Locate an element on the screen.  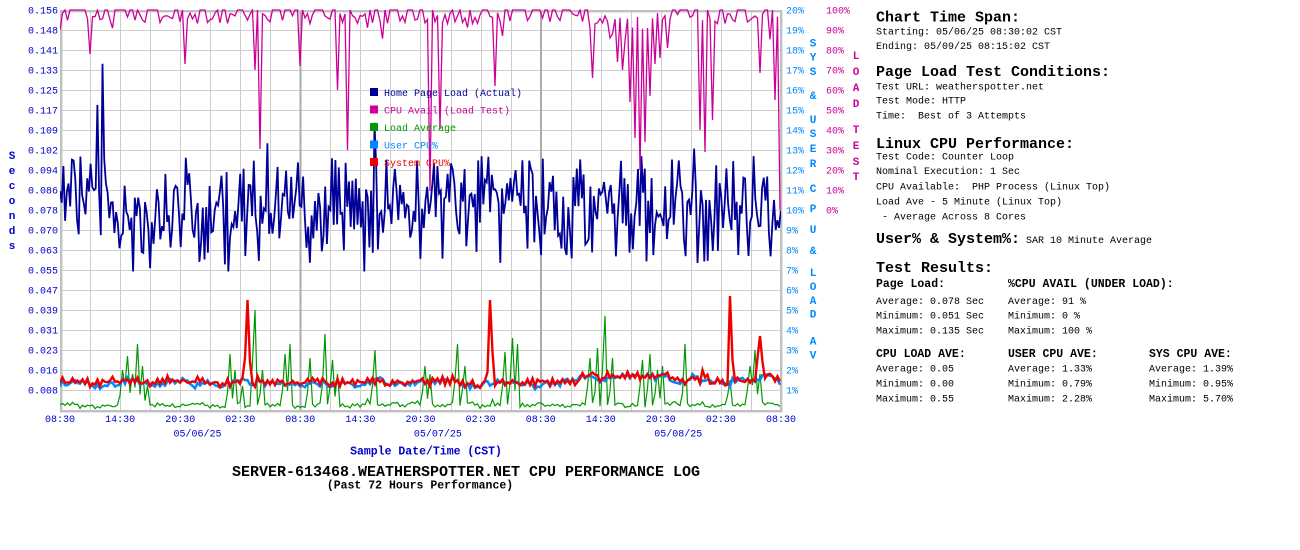
svg-text: L is located at coordinates (813, 274).